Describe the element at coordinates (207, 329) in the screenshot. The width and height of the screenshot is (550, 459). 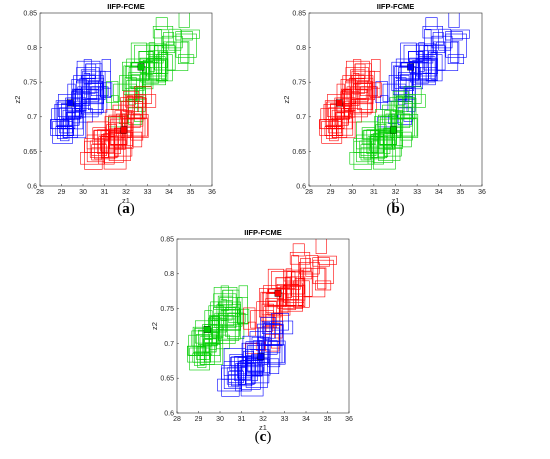
I see `chart-2-cluster-0-center` at that location.